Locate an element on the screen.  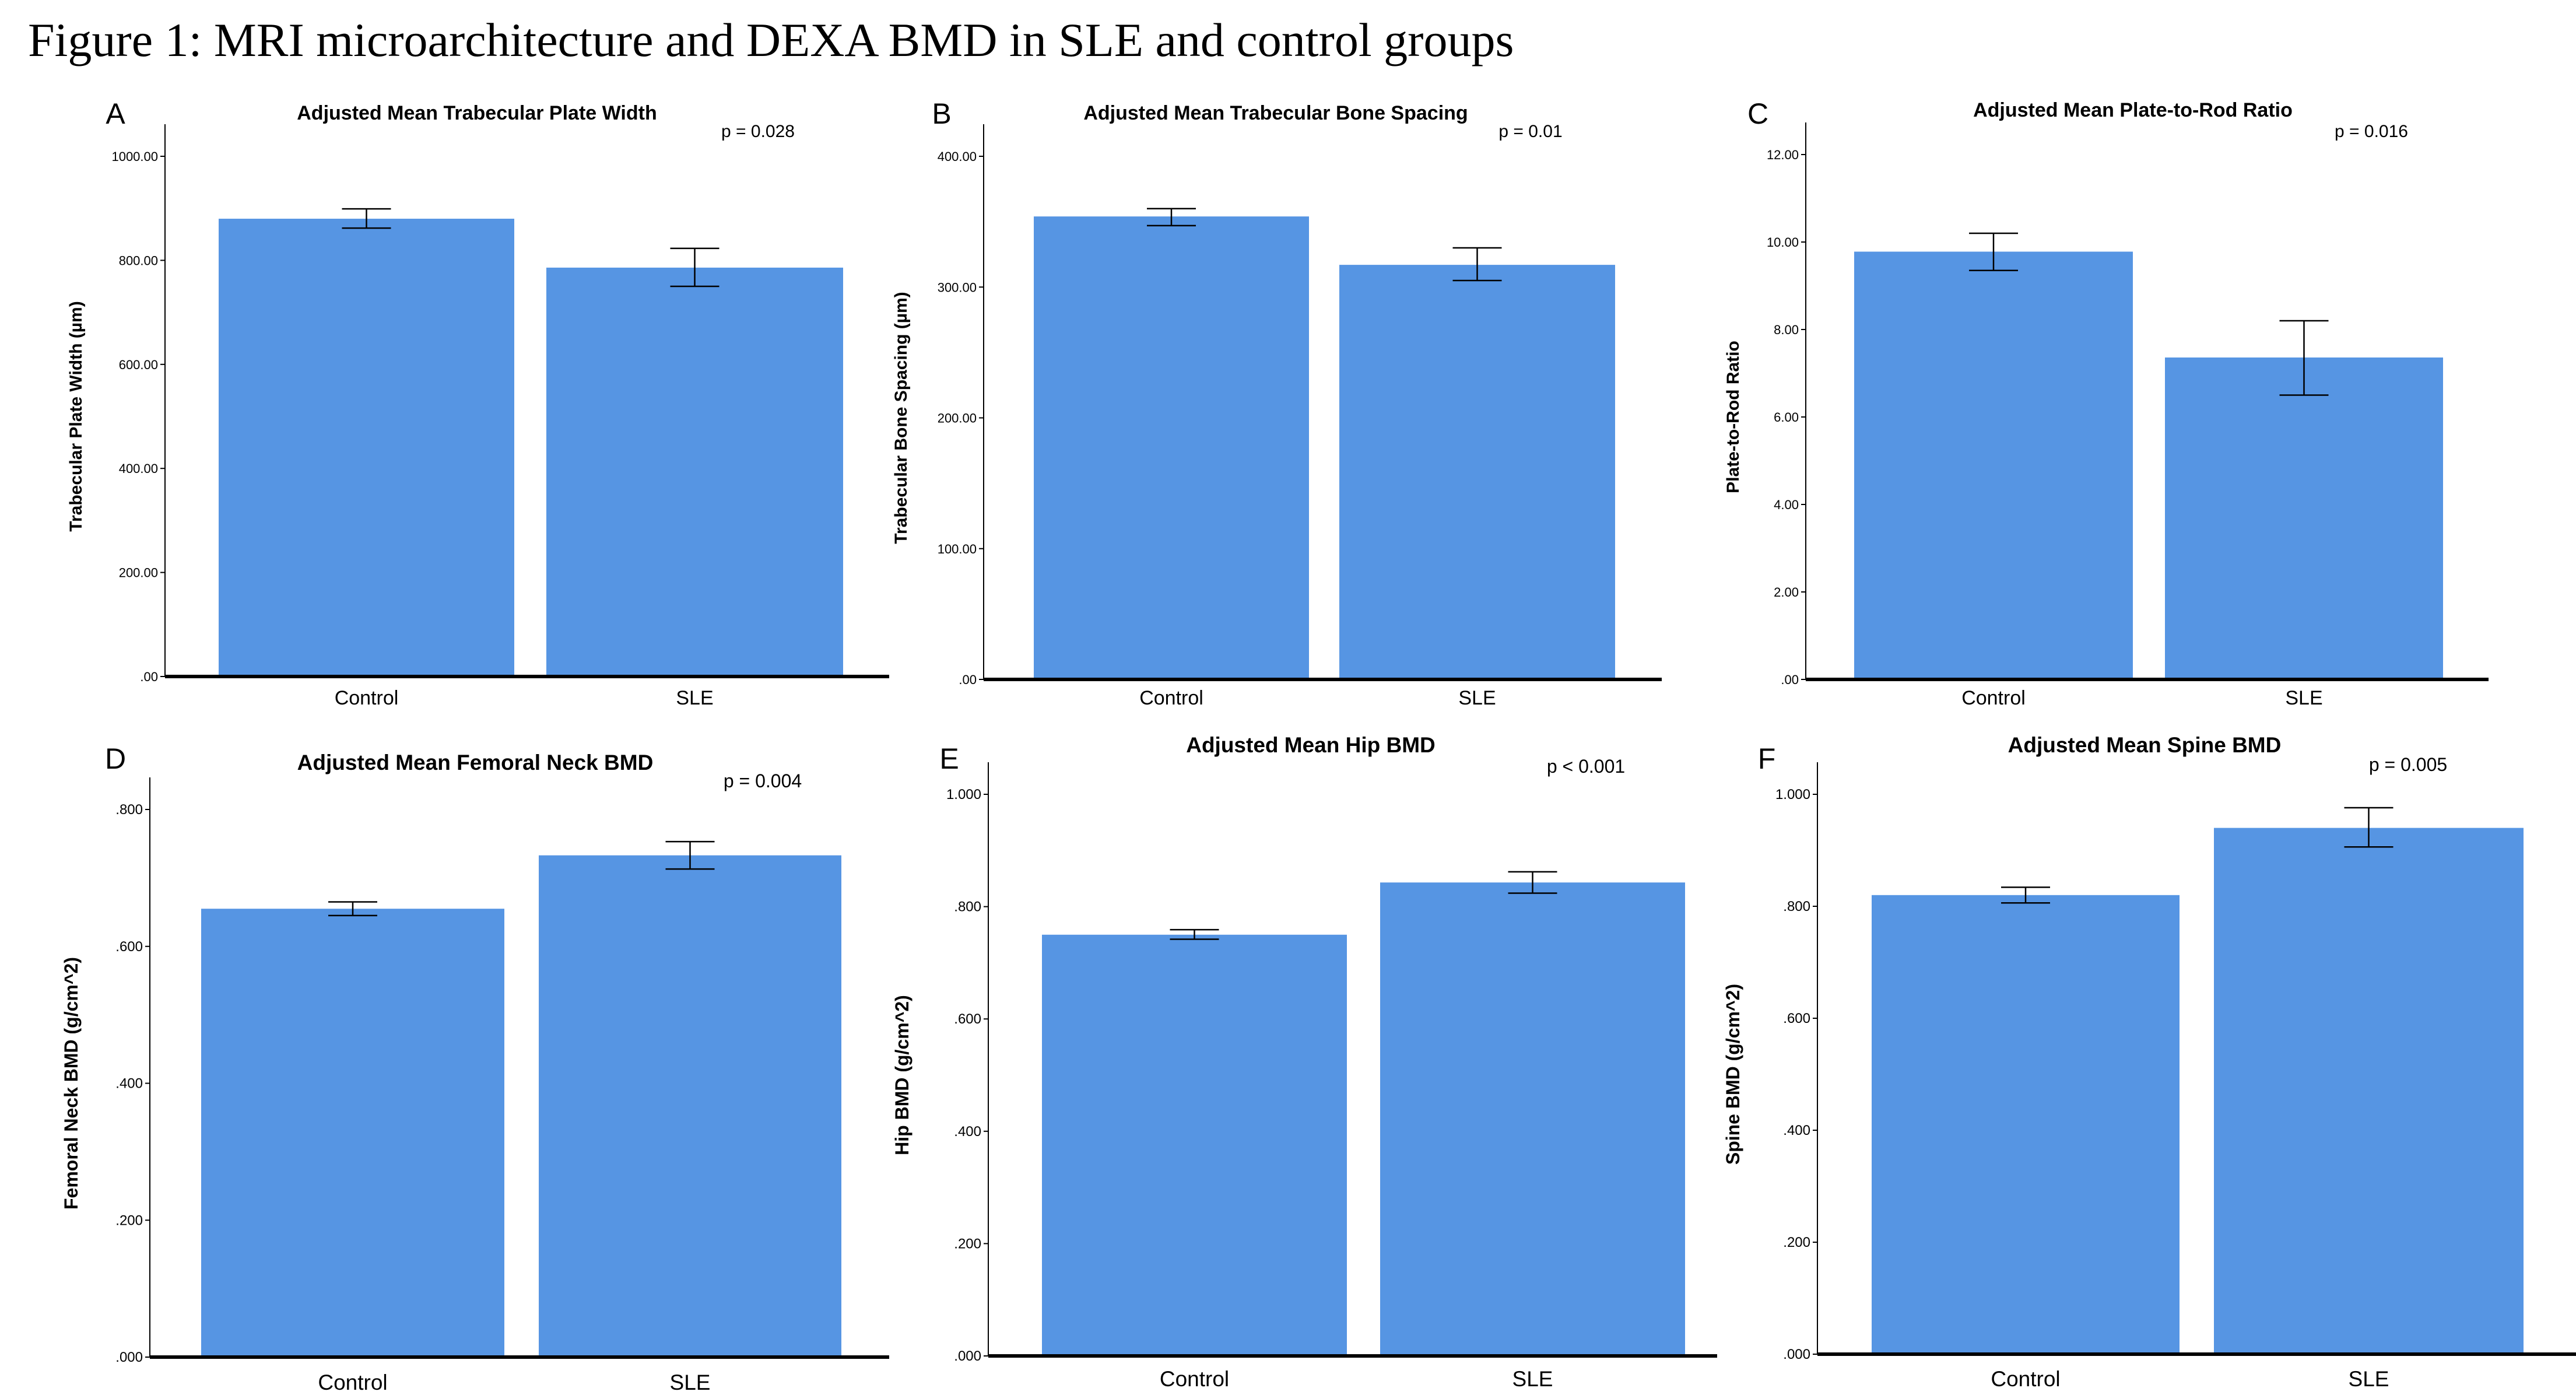
panel-letter: A is located at coordinates (115, 114).